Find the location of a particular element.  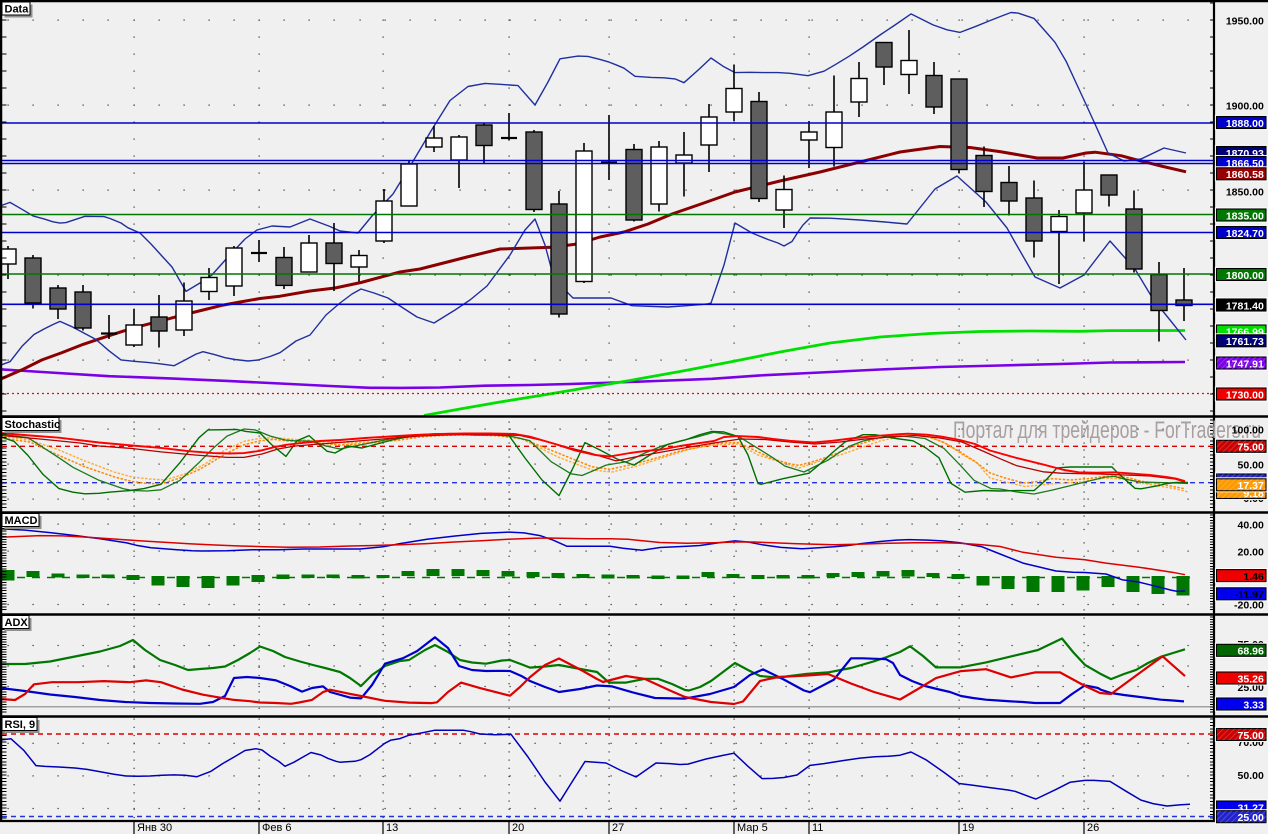

svg-text: Stochastic is located at coordinates (33, 425).